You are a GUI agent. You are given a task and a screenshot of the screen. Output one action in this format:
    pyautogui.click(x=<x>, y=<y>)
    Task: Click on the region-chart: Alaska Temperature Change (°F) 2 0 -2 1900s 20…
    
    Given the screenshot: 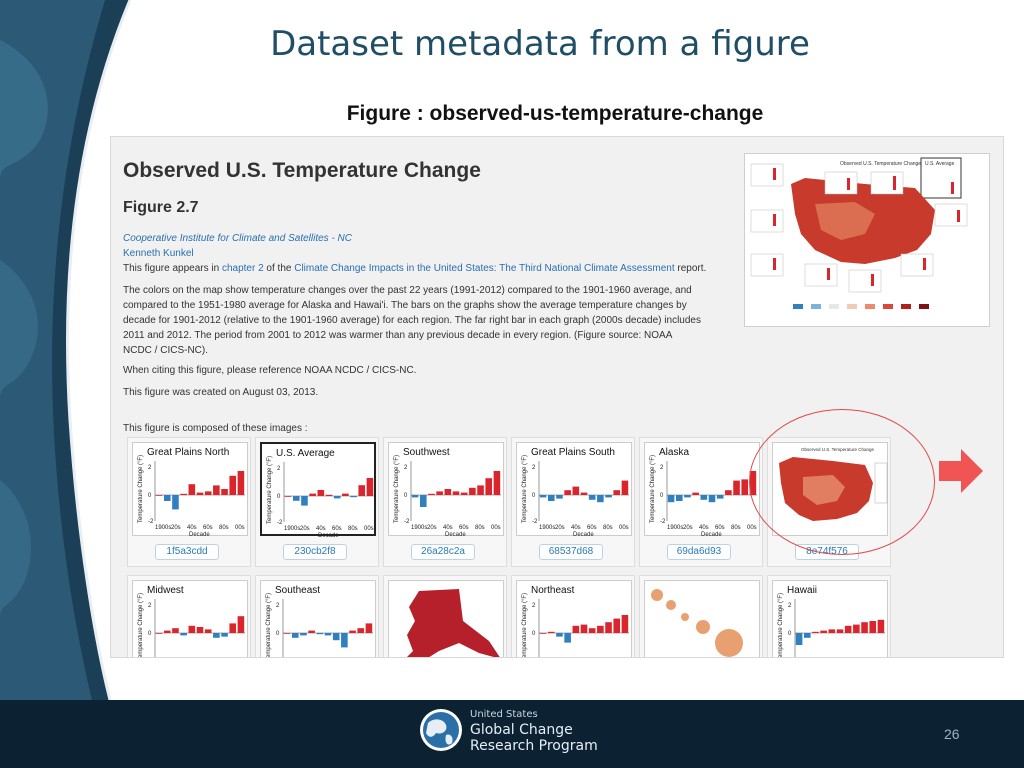 What is the action you would take?
    pyautogui.click(x=702, y=490)
    